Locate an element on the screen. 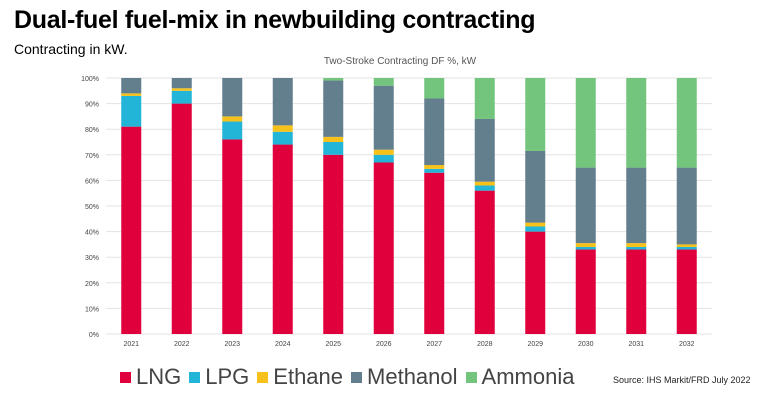  x-tick-label: 2025 is located at coordinates (333, 344).